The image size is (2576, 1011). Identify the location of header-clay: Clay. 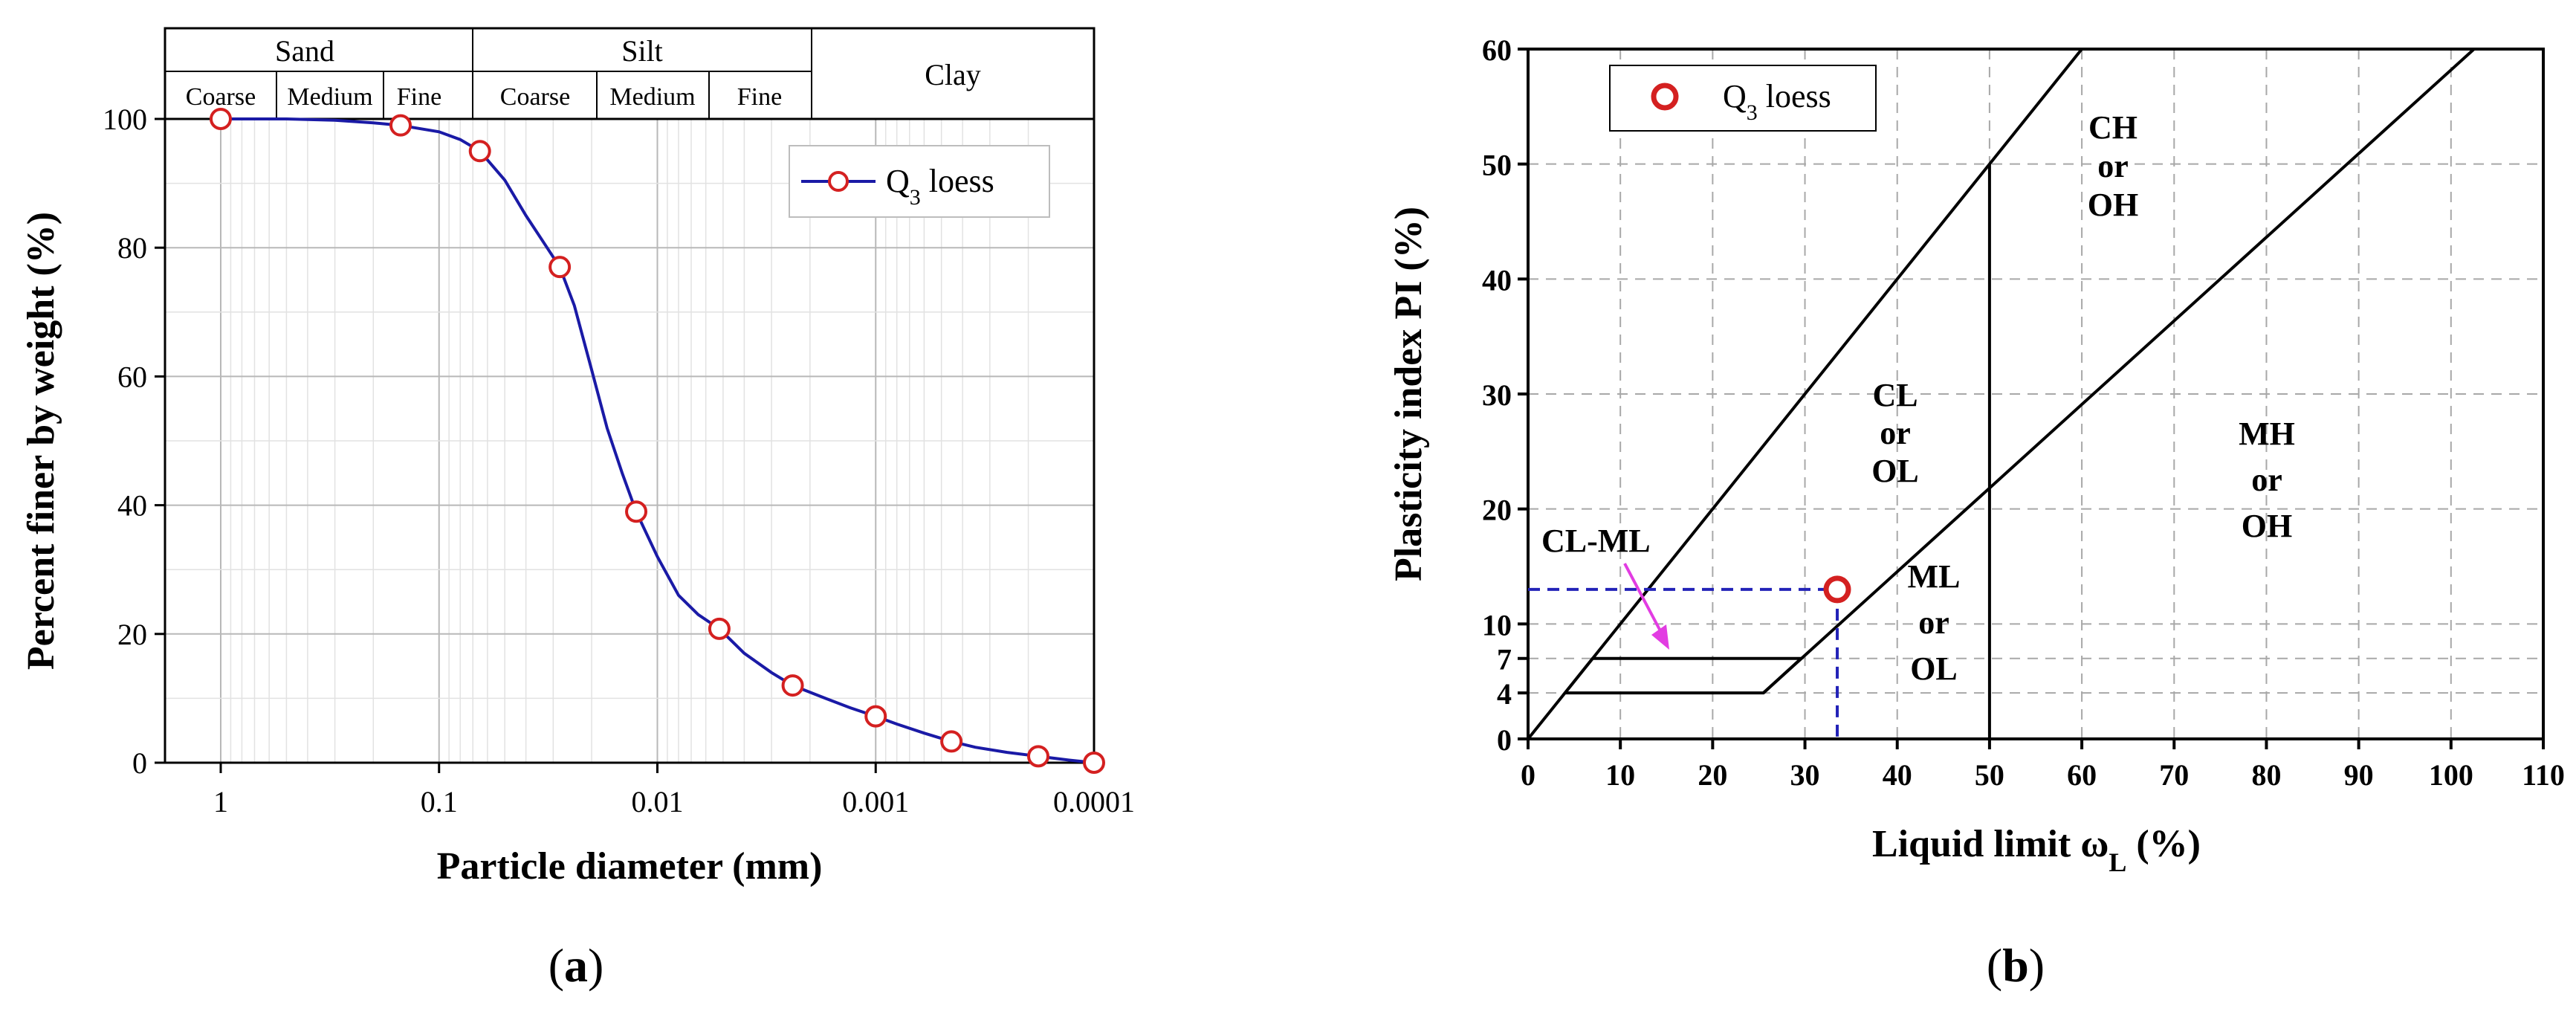
(953, 74).